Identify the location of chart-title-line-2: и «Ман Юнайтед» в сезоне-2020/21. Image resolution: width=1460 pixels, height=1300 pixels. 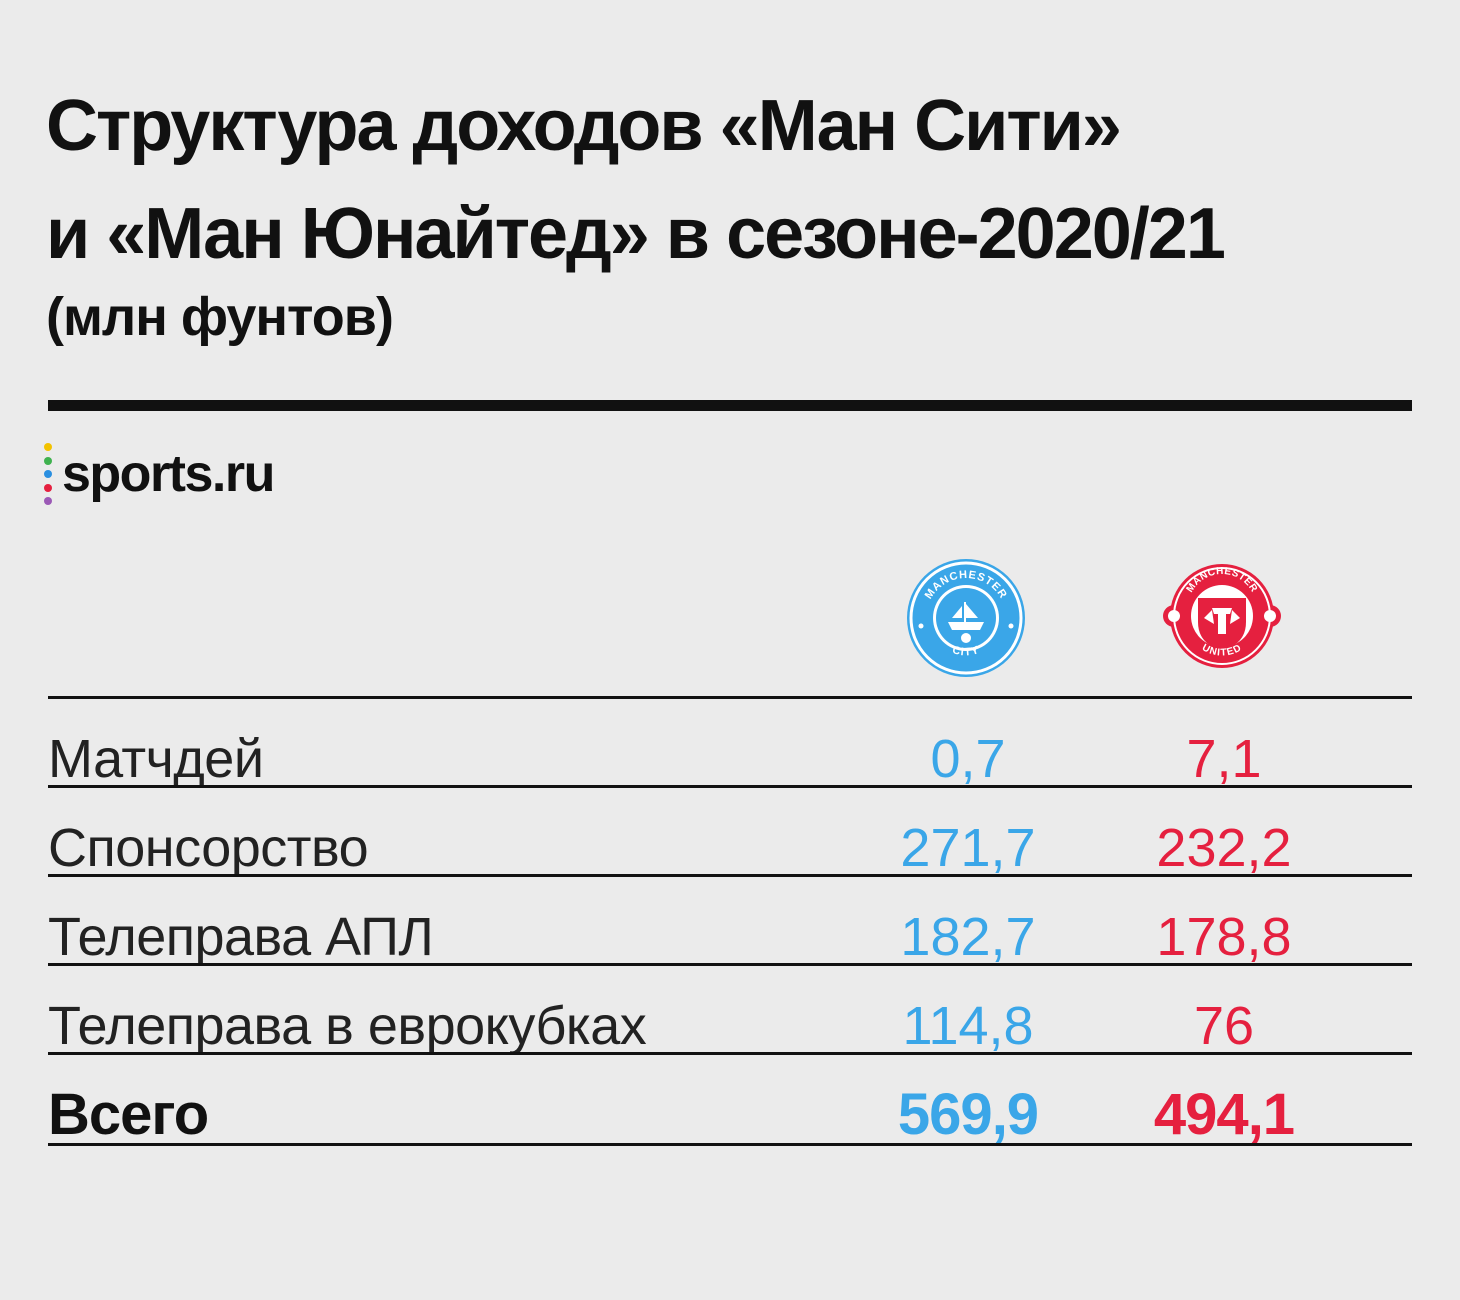
(636, 234).